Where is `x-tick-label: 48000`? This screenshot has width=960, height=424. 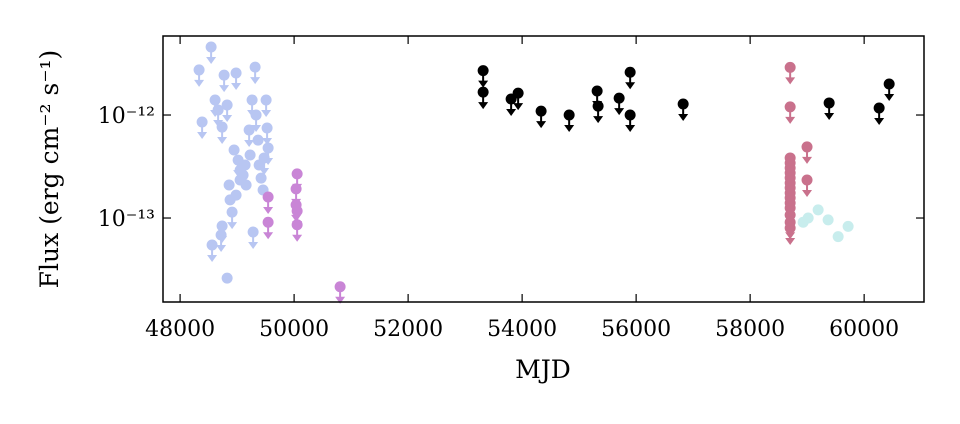 x-tick-label: 48000 is located at coordinates (180, 329).